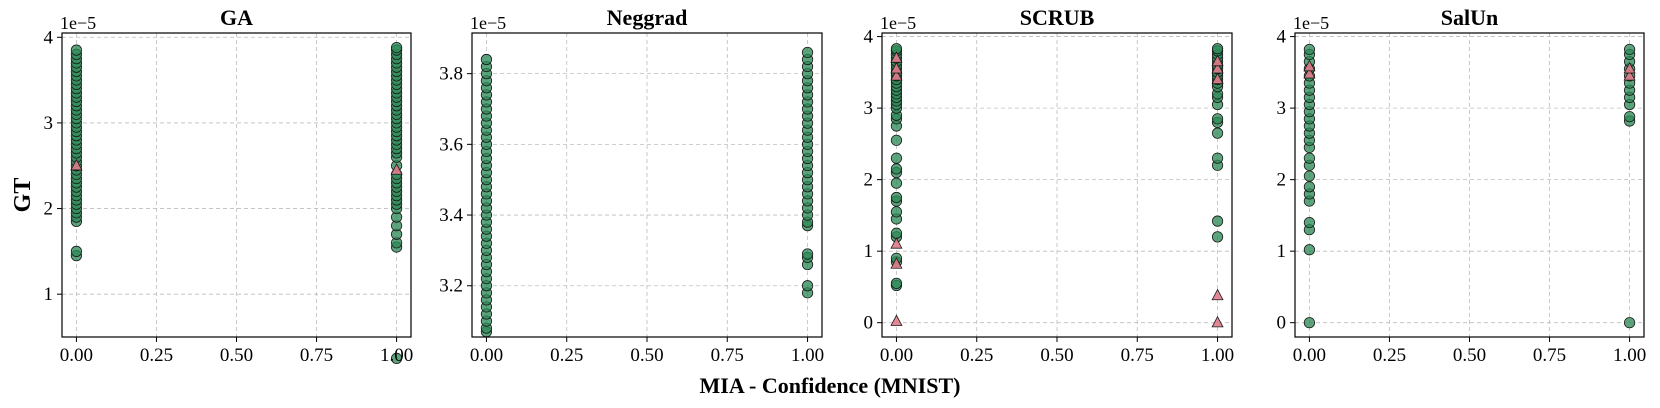  I want to click on y-tick-label: 3.2, so click(451, 286).